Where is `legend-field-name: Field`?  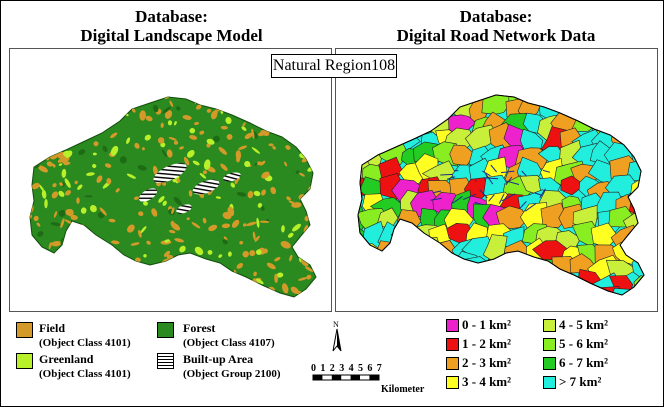 legend-field-name: Field is located at coordinates (52, 328).